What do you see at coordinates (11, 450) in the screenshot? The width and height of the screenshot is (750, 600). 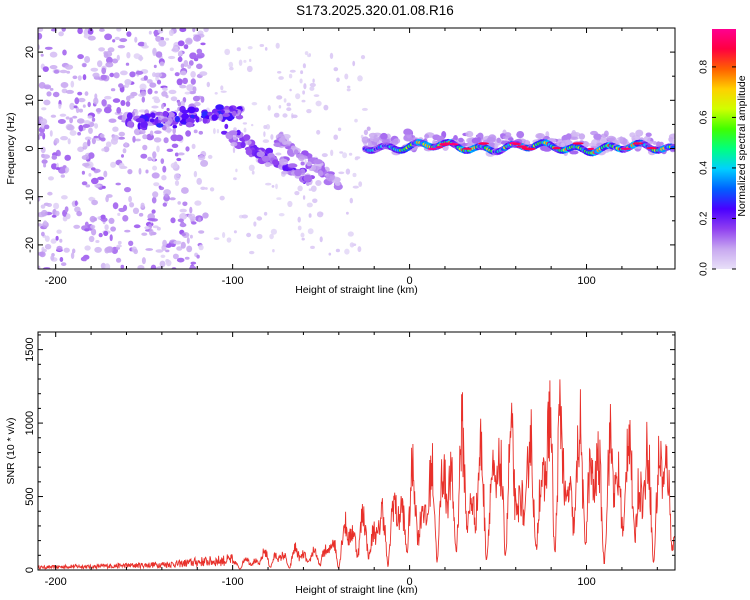 I see `snr-ylabel: SNR (10 * v/v)` at bounding box center [11, 450].